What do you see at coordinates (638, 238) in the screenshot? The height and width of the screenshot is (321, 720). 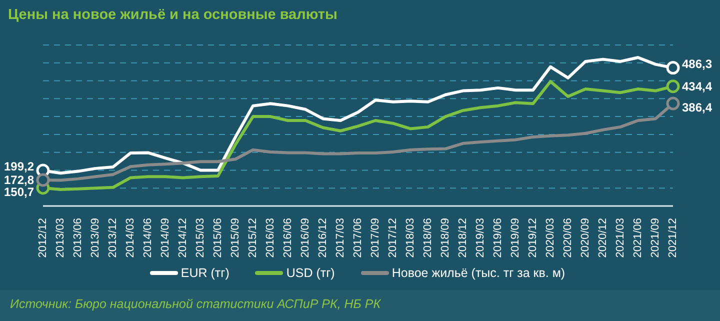 I see `x-tick-label: 2021/06` at bounding box center [638, 238].